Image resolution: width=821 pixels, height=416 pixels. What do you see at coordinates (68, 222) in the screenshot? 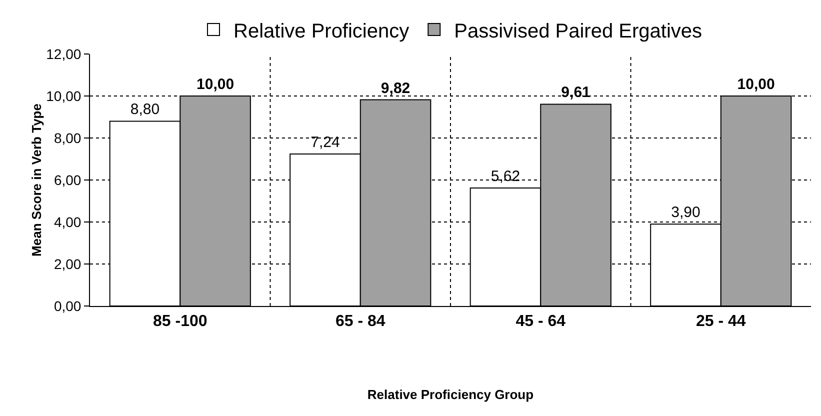
I see `y-tick-label: 4,00` at bounding box center [68, 222].